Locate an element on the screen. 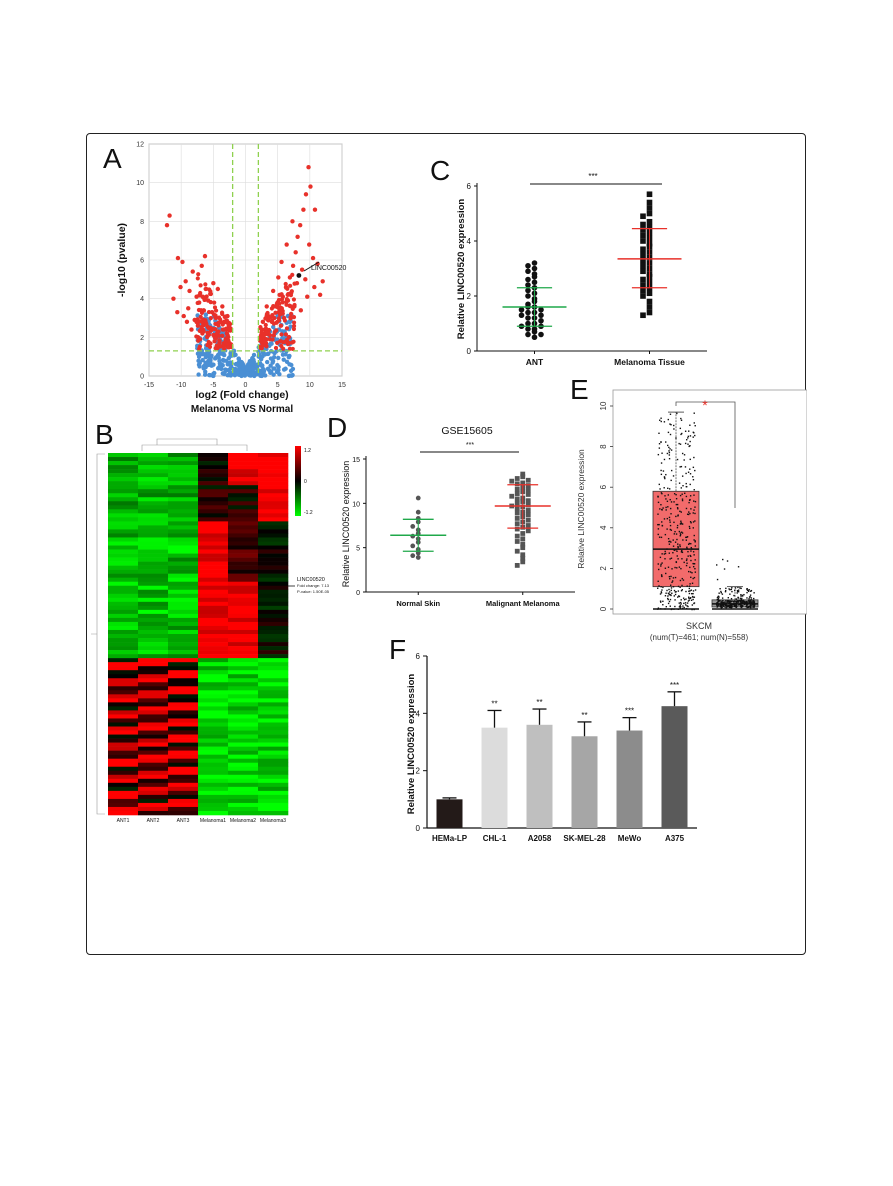  panel-label-f: F is located at coordinates (397, 649).